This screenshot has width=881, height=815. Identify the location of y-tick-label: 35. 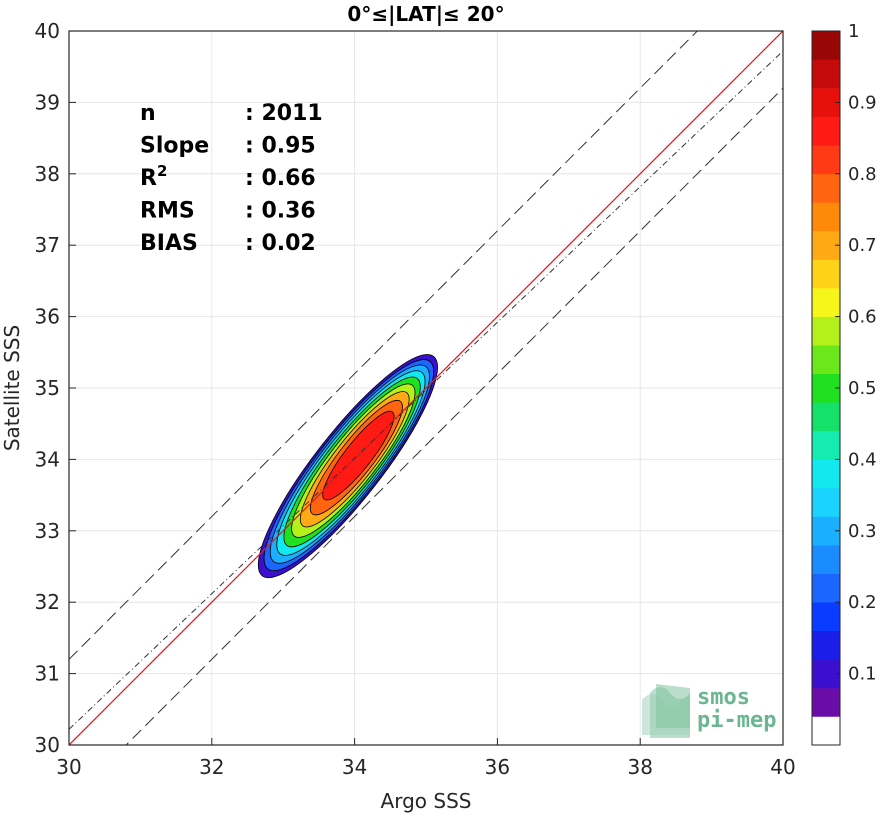
(47, 388).